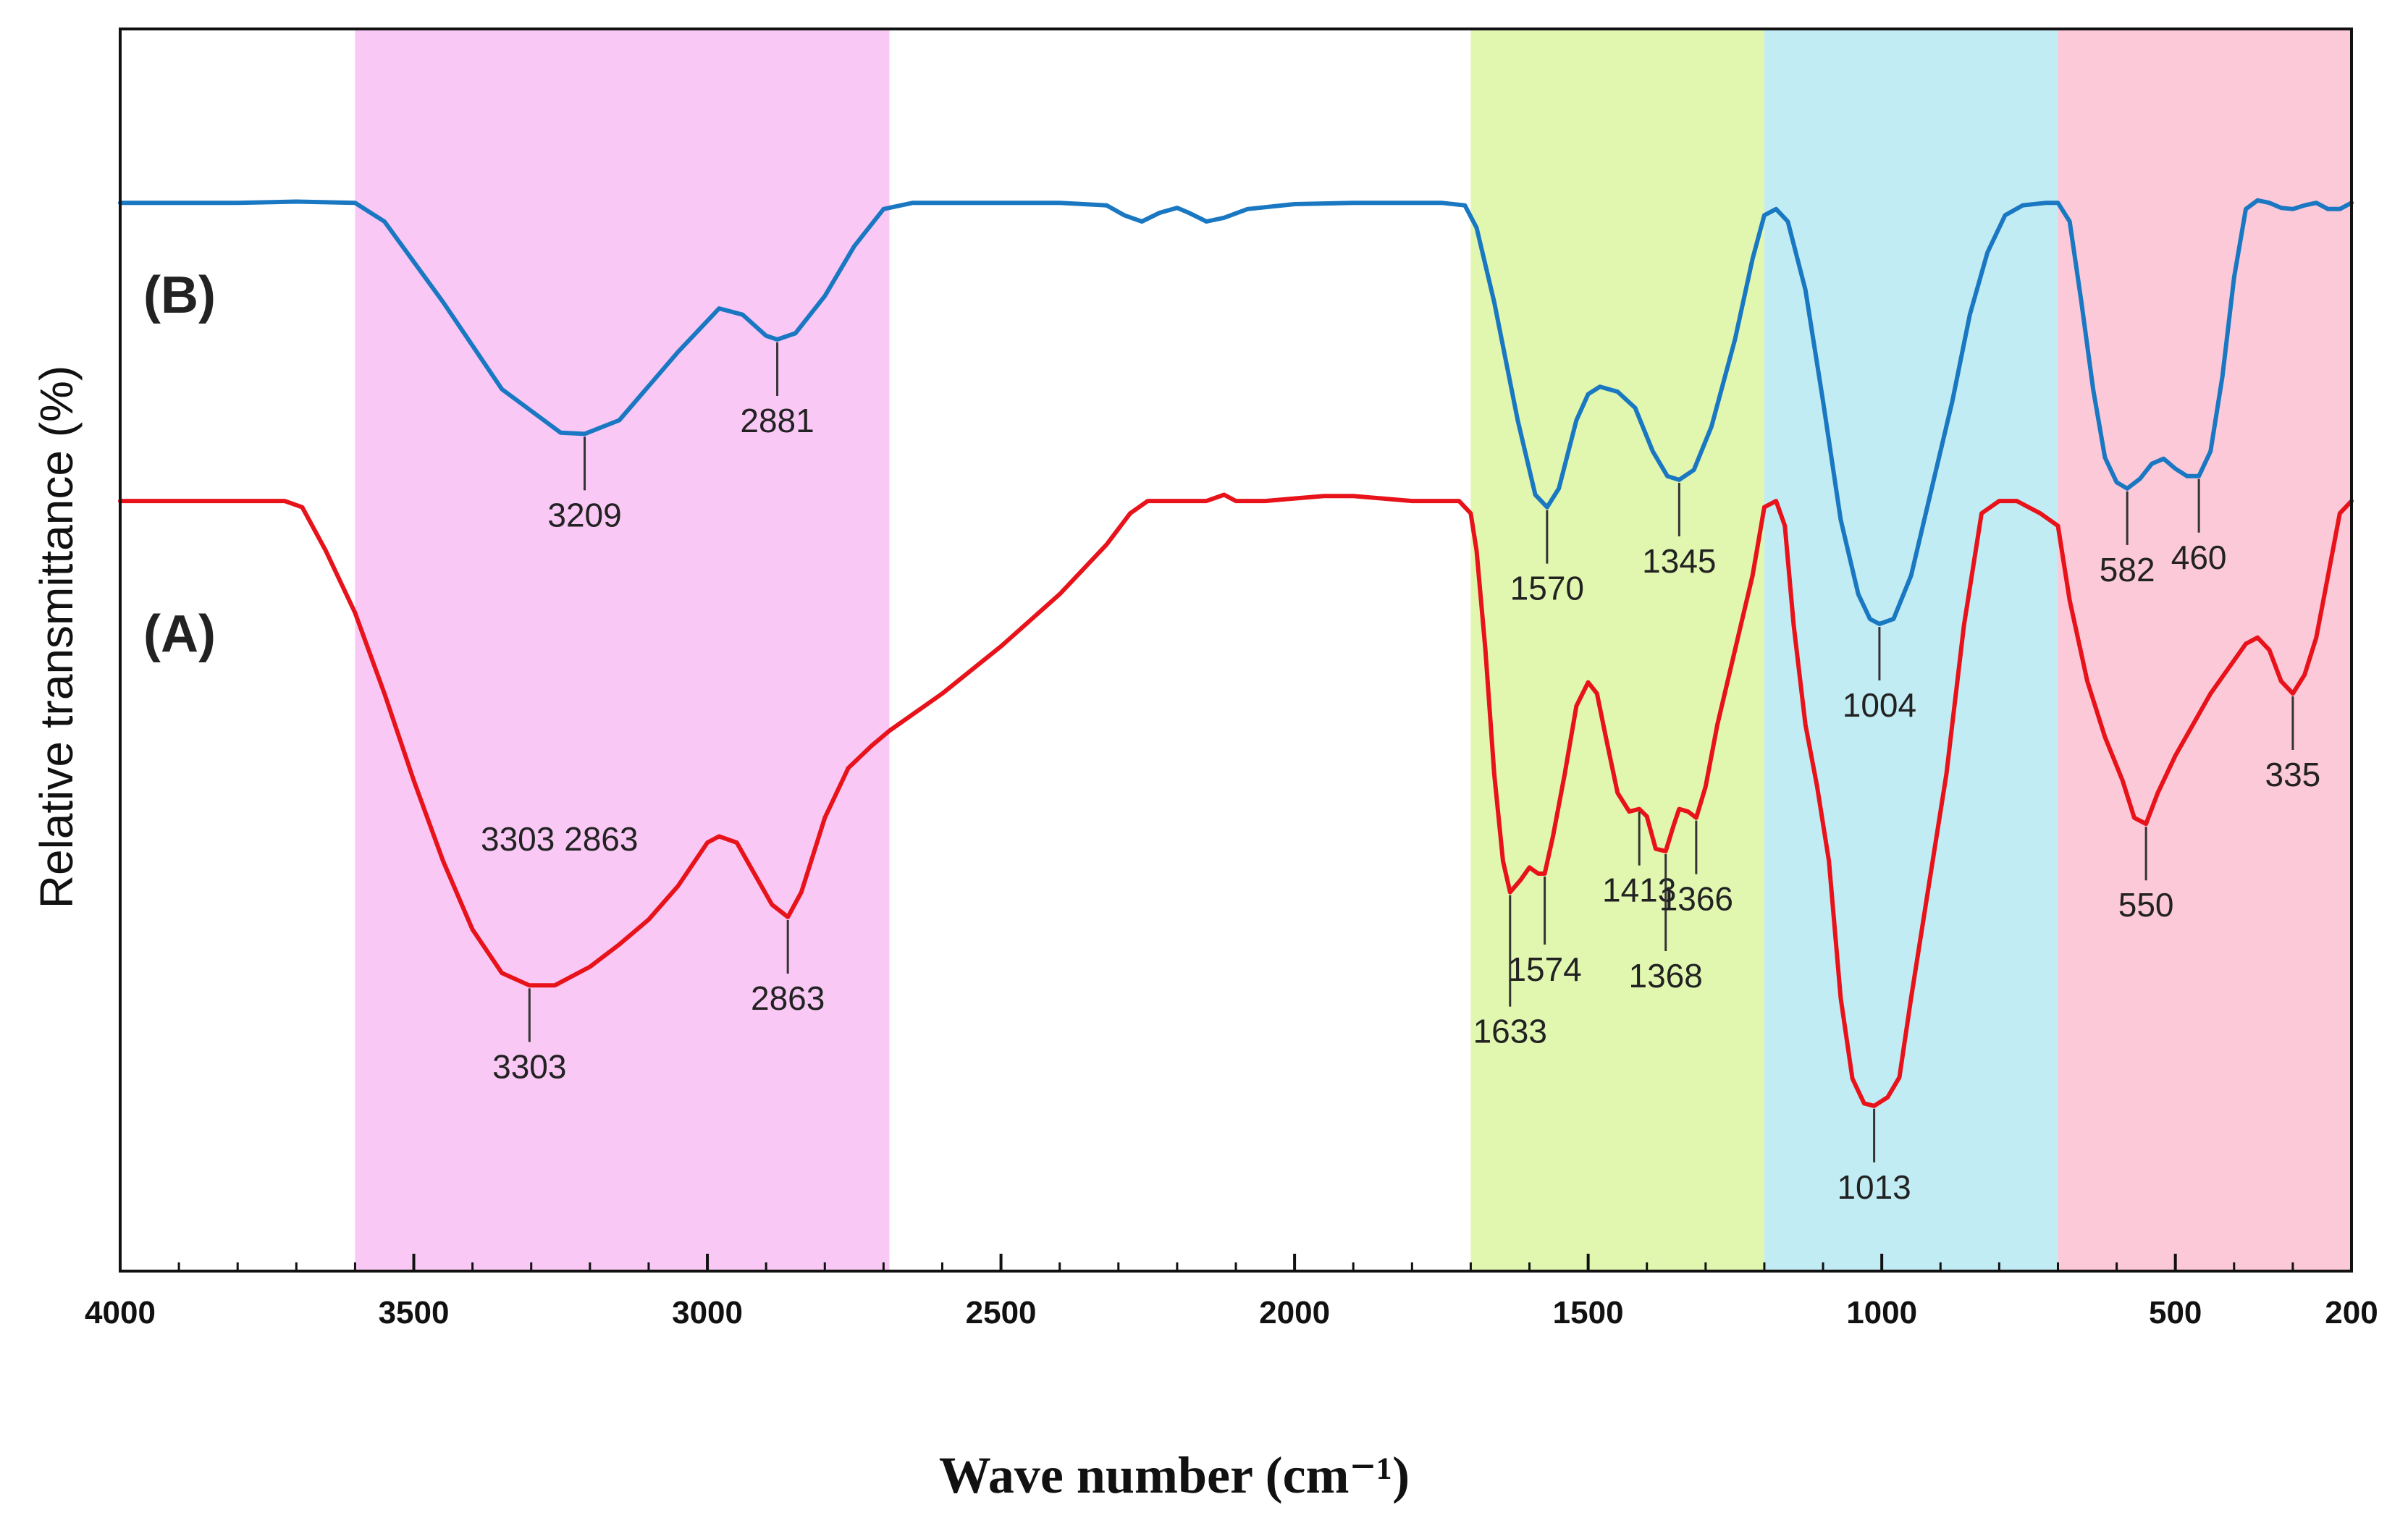 The image size is (2408, 1523). What do you see at coordinates (777, 420) in the screenshot?
I see `annotation-label-2881: 2881` at bounding box center [777, 420].